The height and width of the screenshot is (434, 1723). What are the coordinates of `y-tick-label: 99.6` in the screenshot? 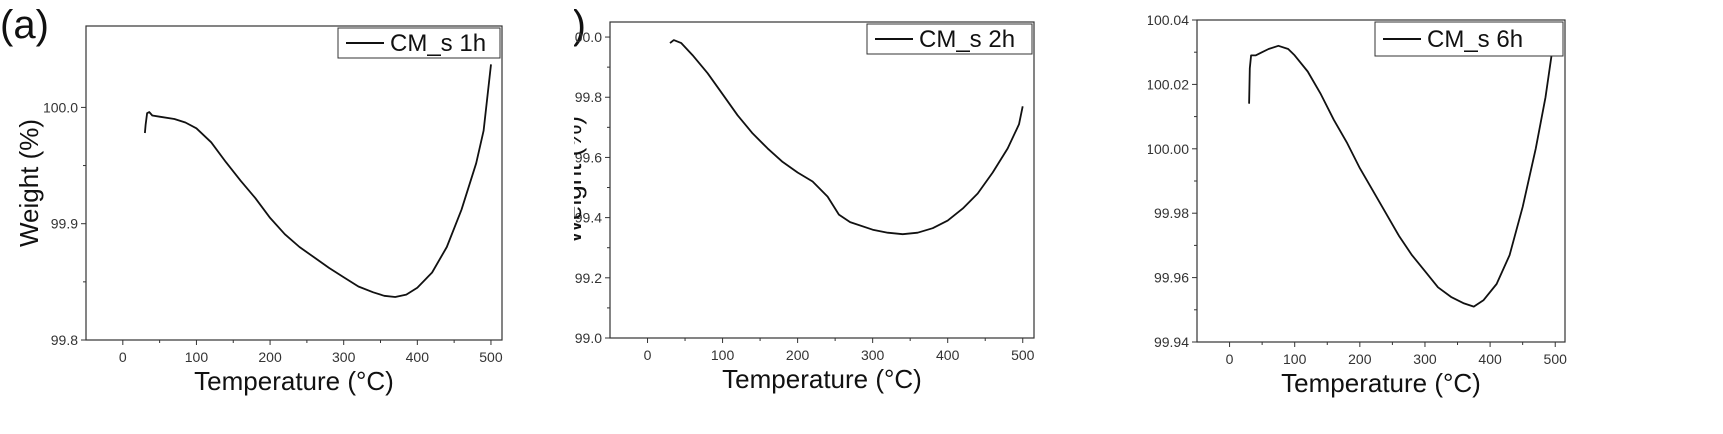 It's located at (588, 157).